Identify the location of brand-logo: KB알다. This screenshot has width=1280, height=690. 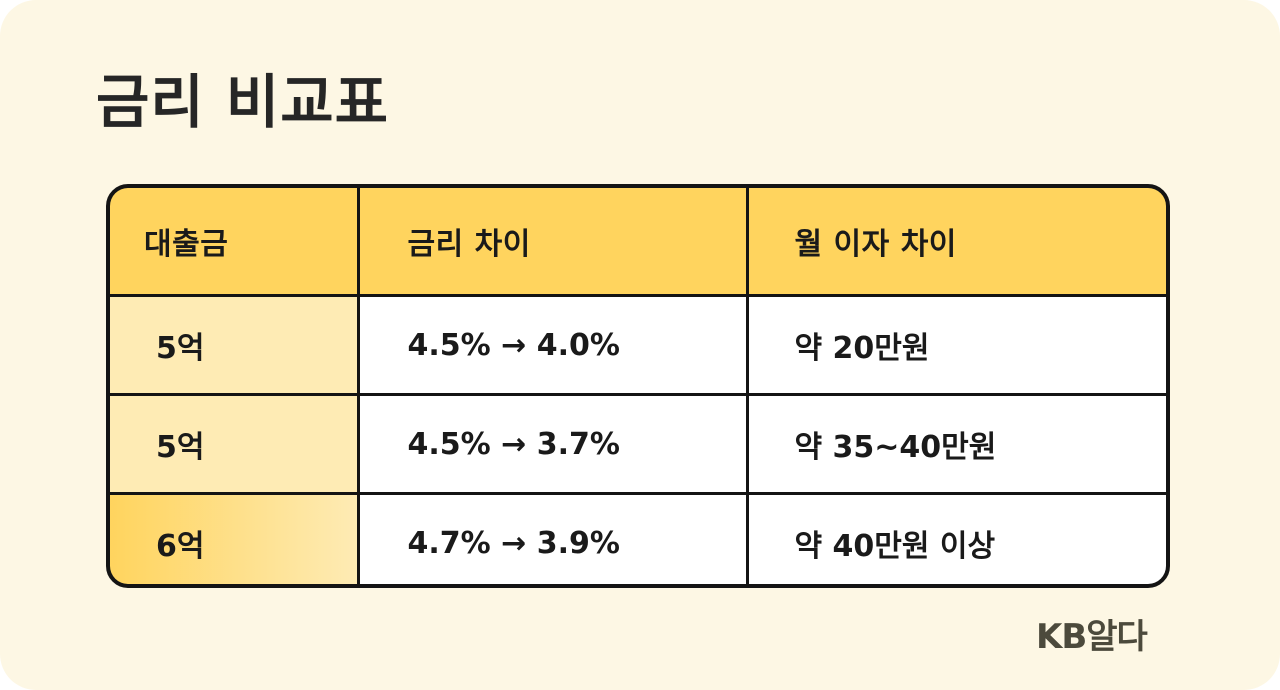
(1092, 637).